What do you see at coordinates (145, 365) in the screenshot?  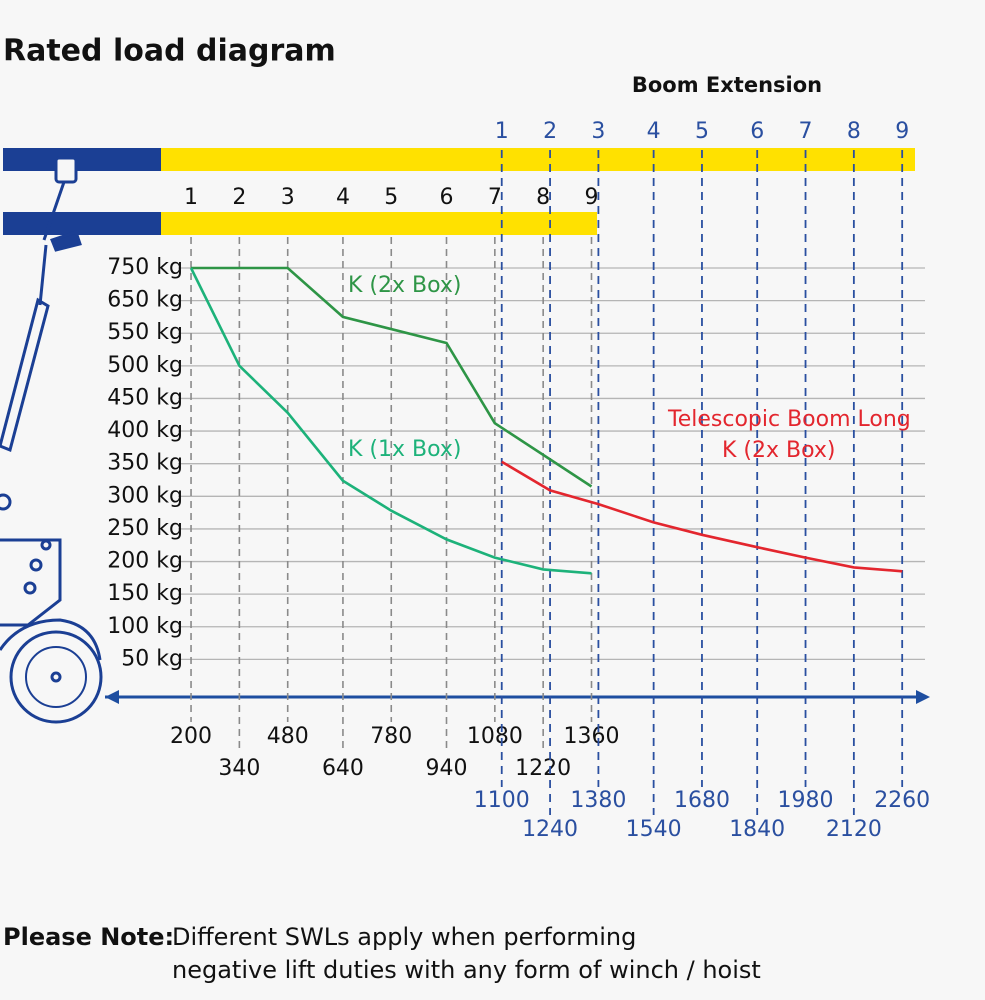 I see `y-tick-label: 500 kg` at bounding box center [145, 365].